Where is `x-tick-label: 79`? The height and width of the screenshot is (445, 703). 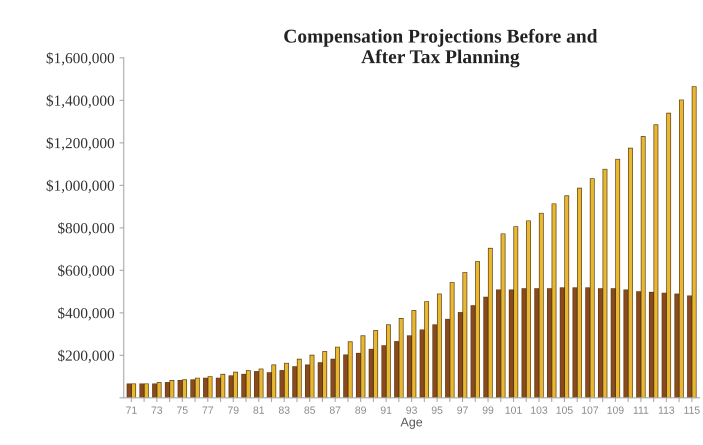
x-tick-label: 79 is located at coordinates (233, 410).